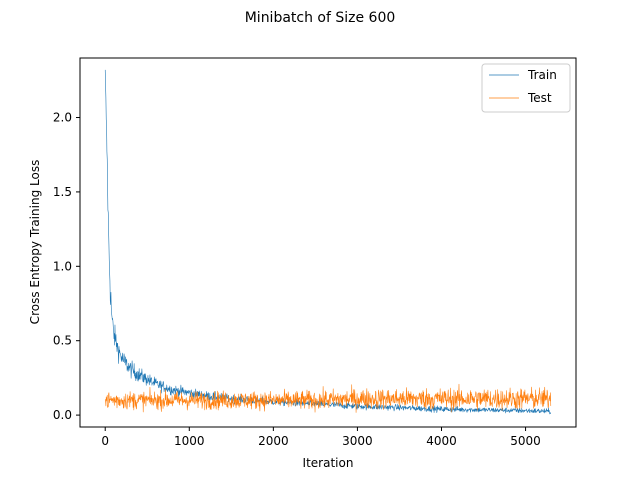 The image size is (640, 480). I want to click on x-tick-label: 2000, so click(273, 441).